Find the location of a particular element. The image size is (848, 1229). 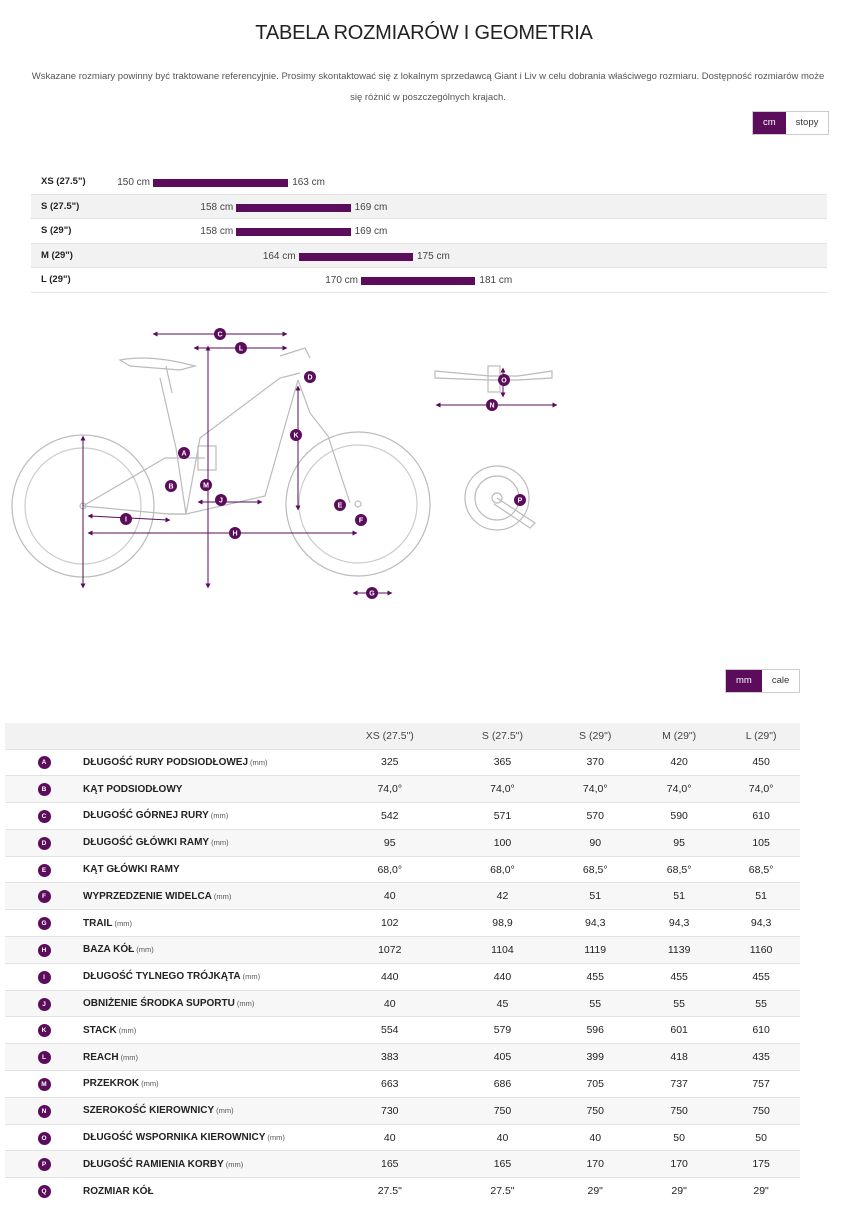

row-name: REACH is located at coordinates (101, 1057).